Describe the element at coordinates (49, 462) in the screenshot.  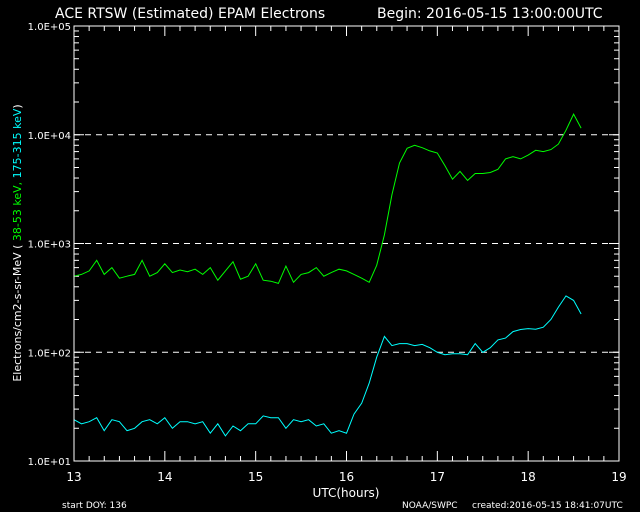
I see `y-tick-label: 1.0E+01` at that location.